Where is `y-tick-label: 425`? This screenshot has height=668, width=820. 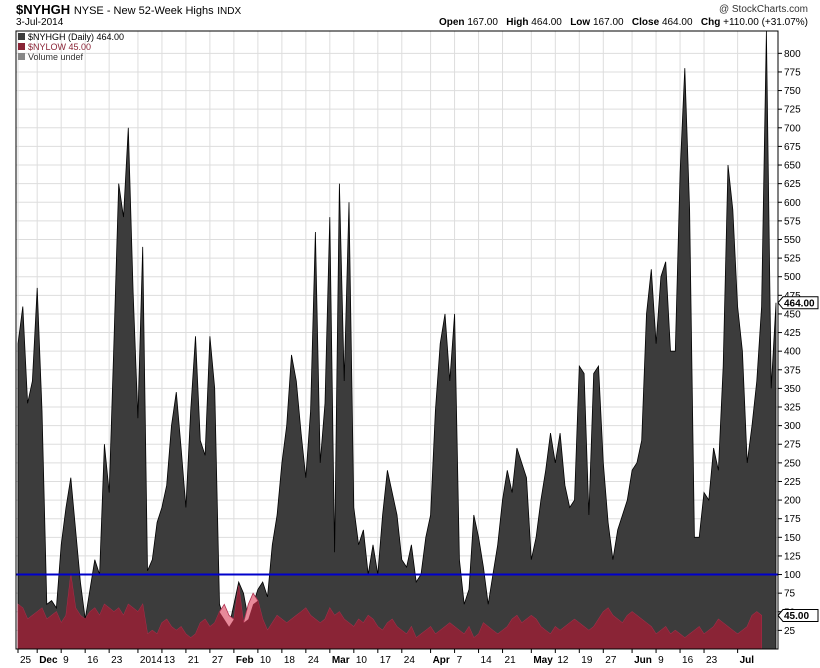 y-tick-label: 425 is located at coordinates (792, 333).